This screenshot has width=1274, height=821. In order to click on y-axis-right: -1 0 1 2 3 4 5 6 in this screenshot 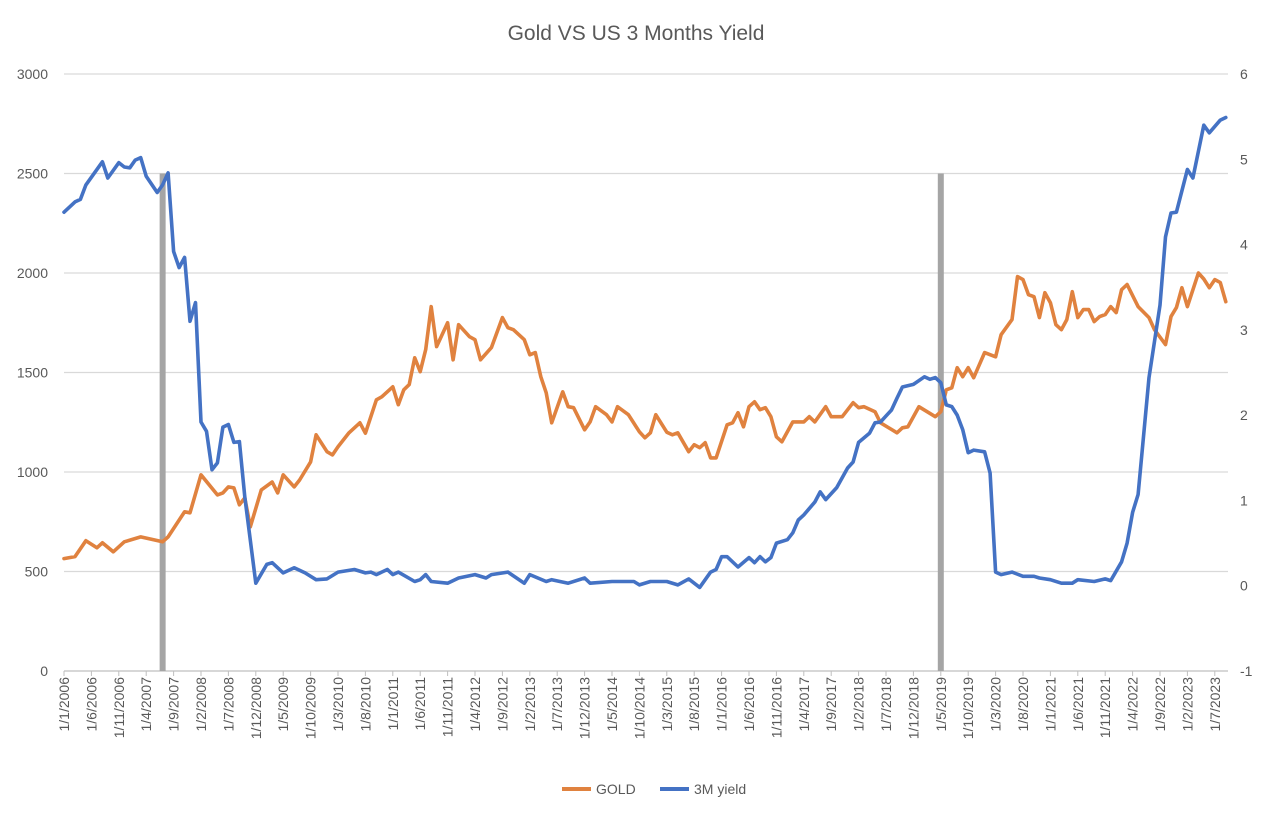, I will do `click(1246, 372)`.